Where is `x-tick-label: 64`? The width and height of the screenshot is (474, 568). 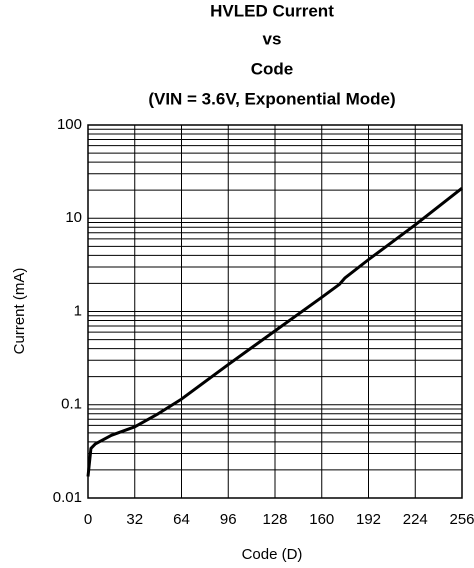 x-tick-label: 64 is located at coordinates (181, 519).